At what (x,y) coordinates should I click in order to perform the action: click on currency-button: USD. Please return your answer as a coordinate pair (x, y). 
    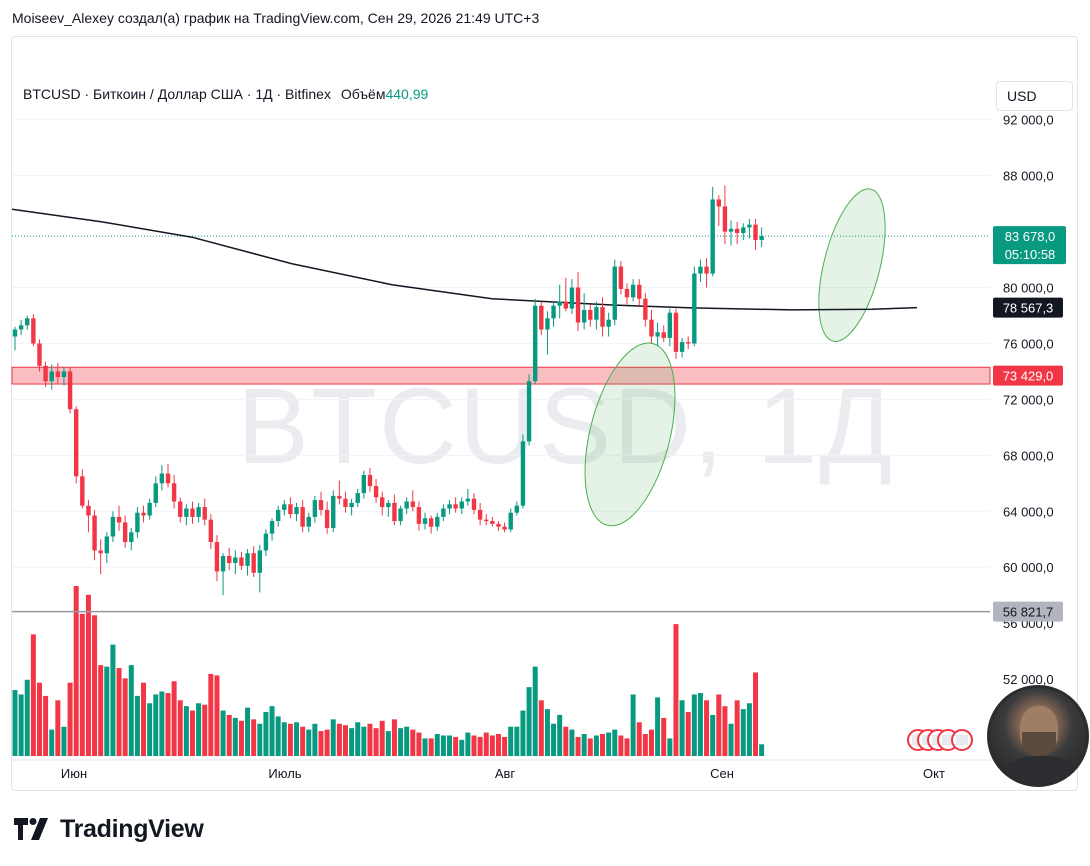
    Looking at the image, I should click on (1034, 96).